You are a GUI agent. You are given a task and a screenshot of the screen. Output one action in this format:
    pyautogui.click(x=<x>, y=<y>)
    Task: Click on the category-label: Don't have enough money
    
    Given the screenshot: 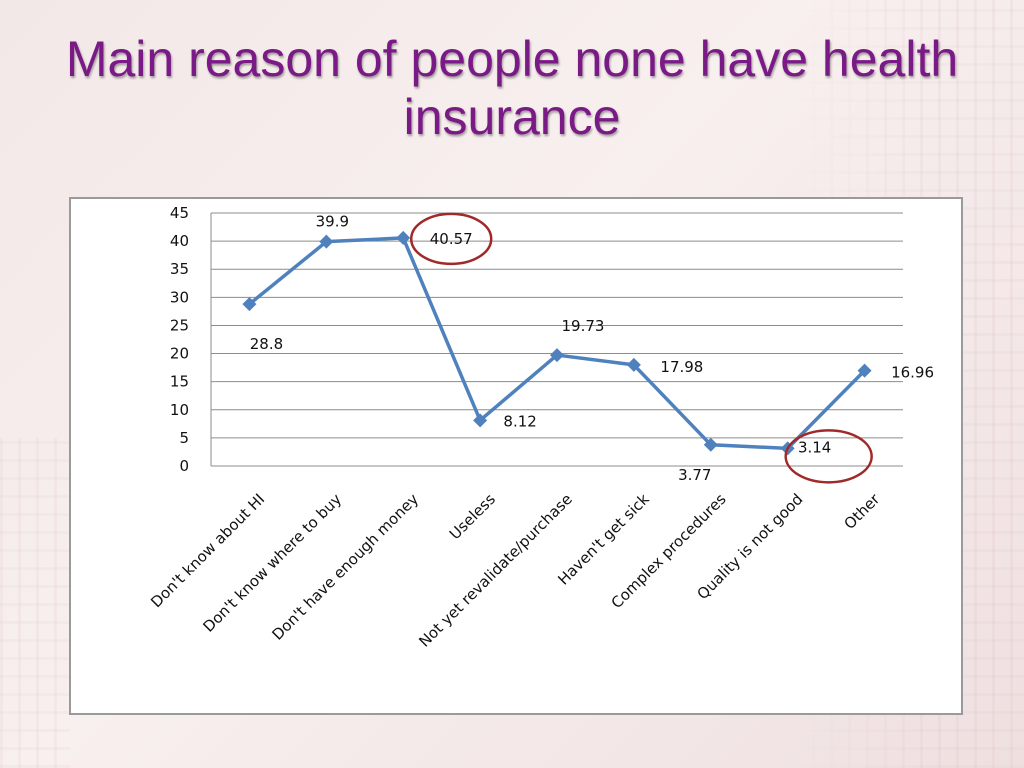 What is the action you would take?
    pyautogui.click(x=345, y=567)
    